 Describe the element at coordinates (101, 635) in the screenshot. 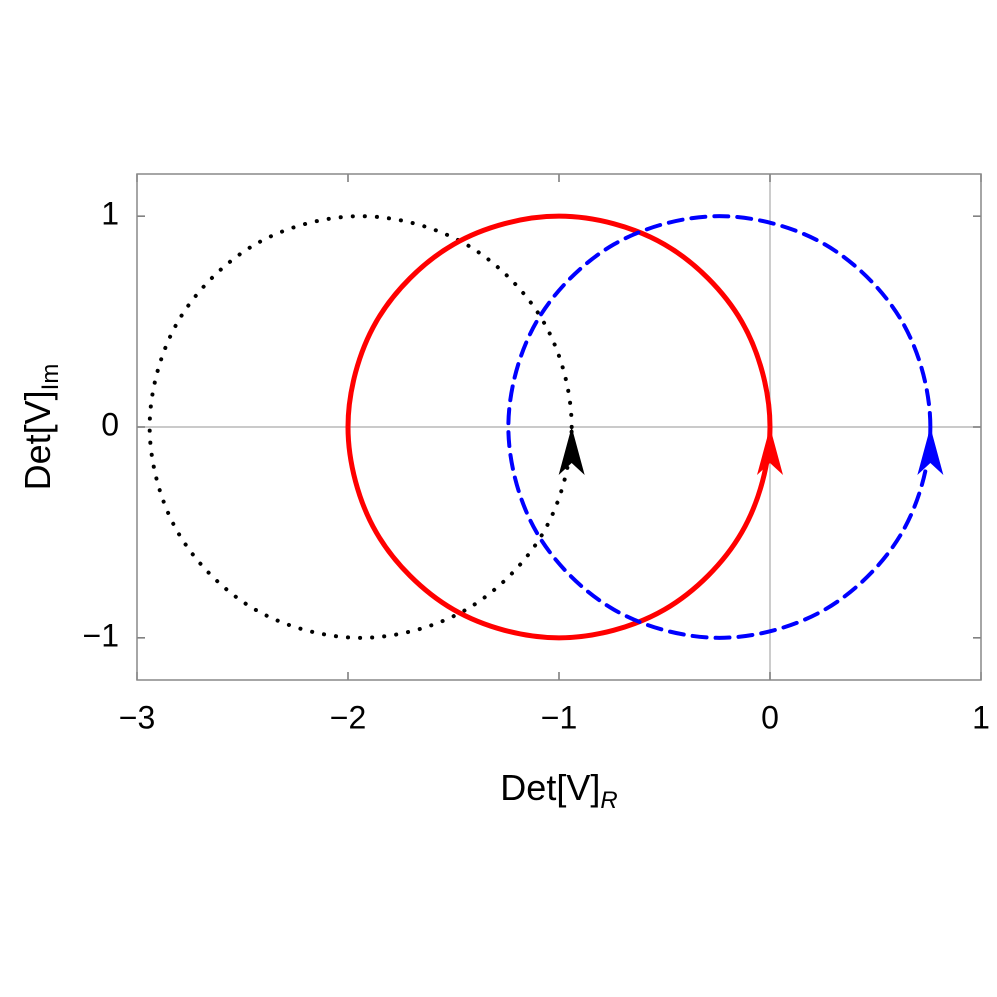

I see `y-tick-label: −1` at that location.